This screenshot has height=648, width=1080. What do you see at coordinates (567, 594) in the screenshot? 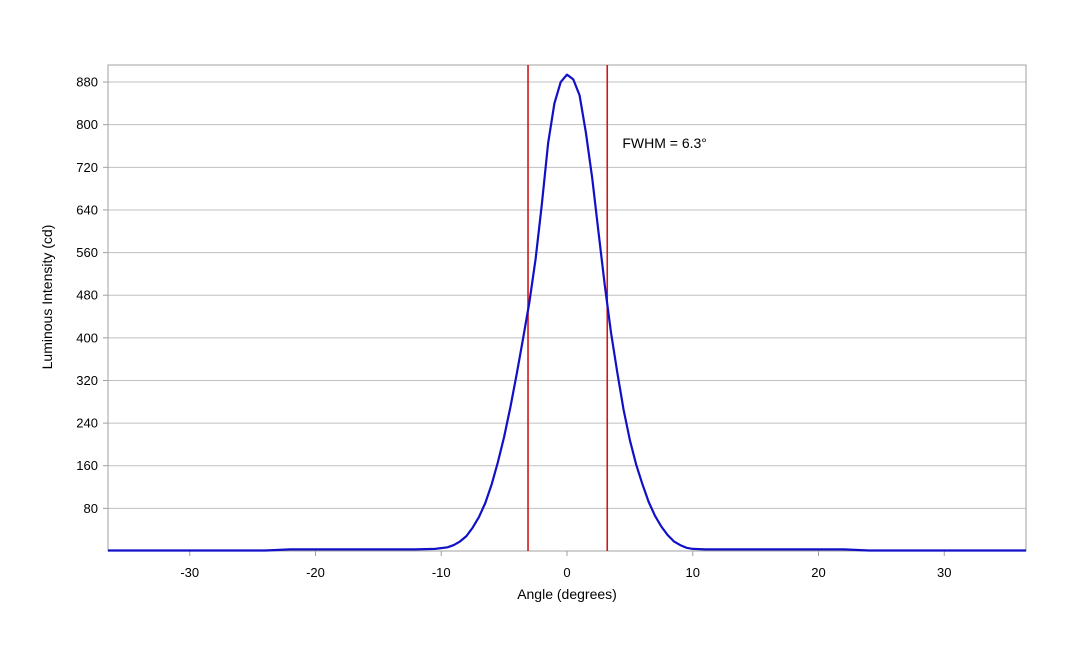
I see `x-axis-label: Angle (degrees)` at bounding box center [567, 594].